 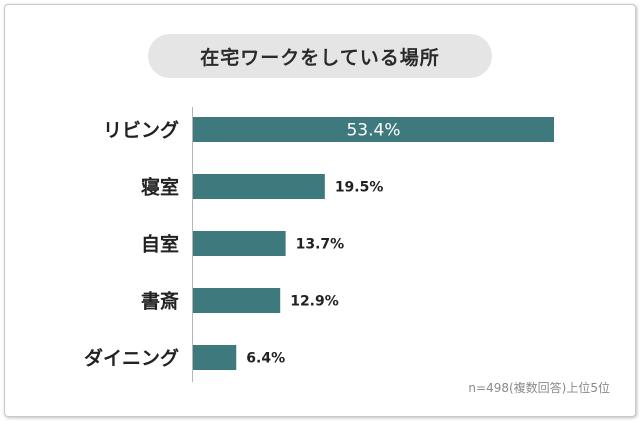 What do you see at coordinates (141, 130) in the screenshot?
I see `category-label: リビング` at bounding box center [141, 130].